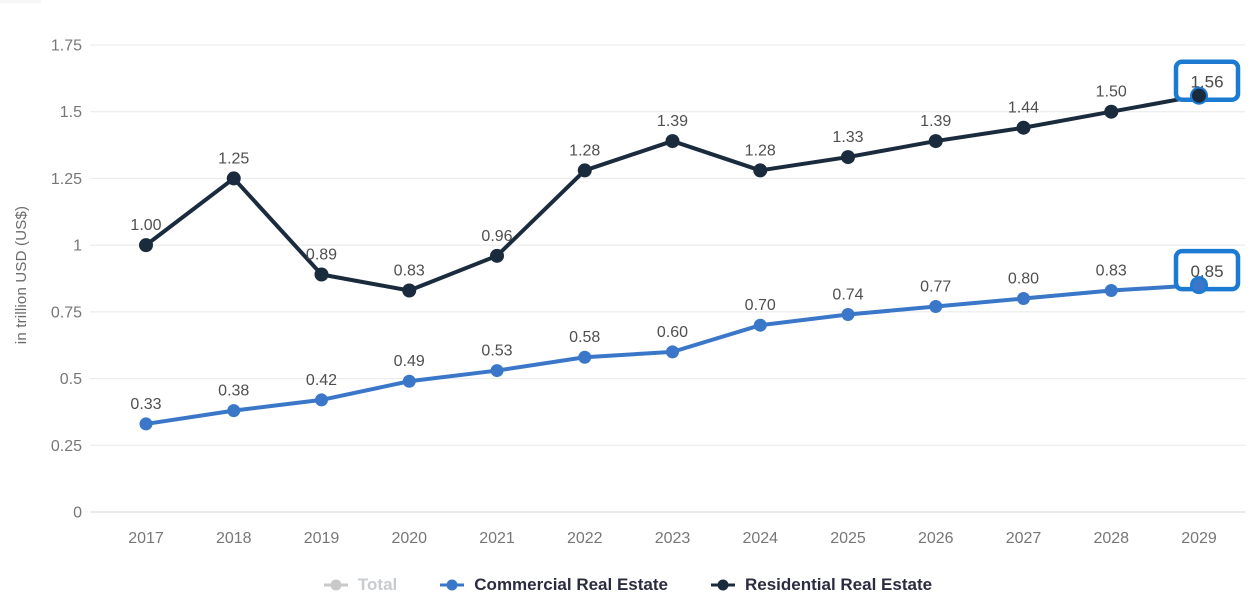  Describe the element at coordinates (146, 245) in the screenshot. I see `point-residential-real-estate-2017` at that location.